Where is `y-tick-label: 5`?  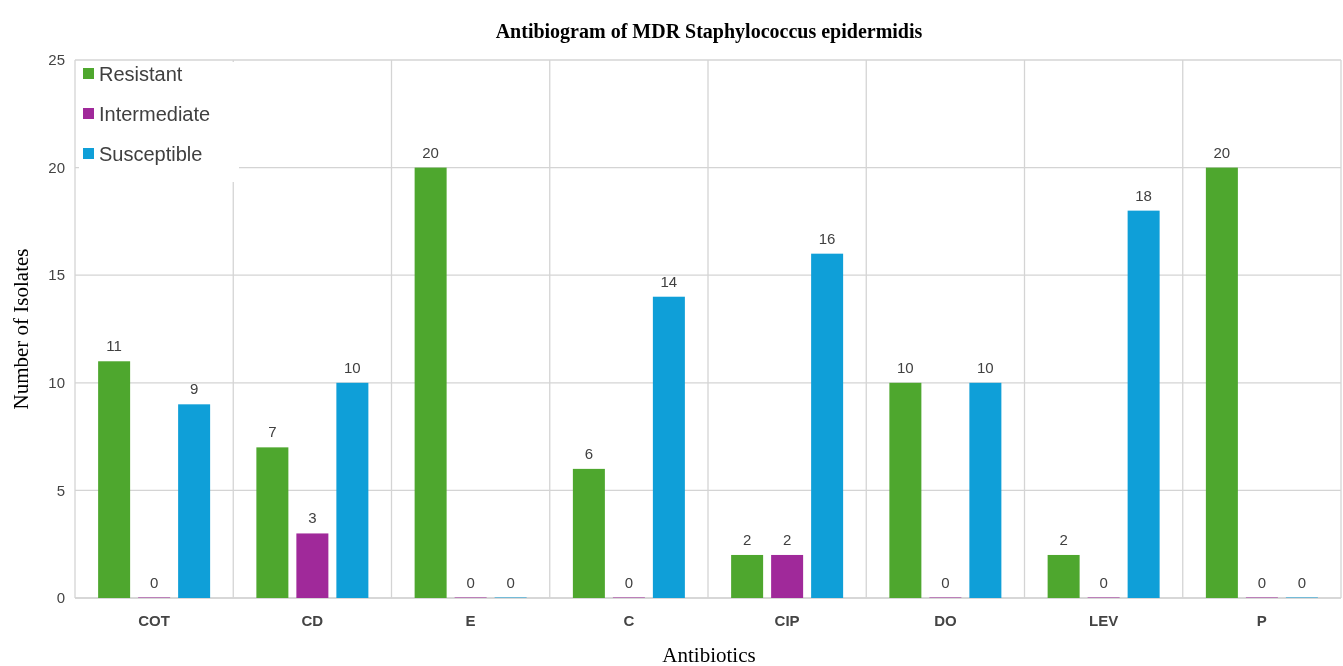 y-tick-label: 5 is located at coordinates (60, 490).